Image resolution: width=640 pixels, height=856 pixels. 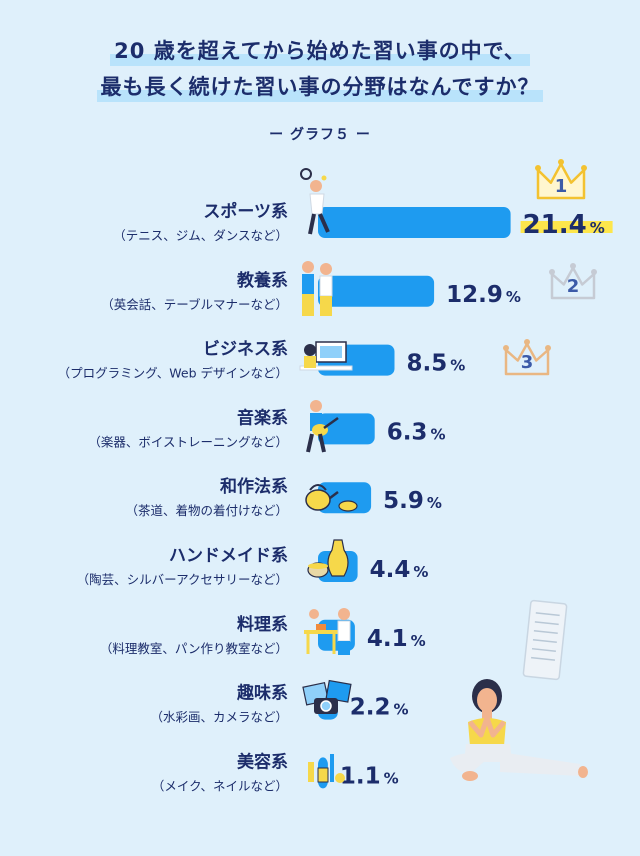 What do you see at coordinates (412, 501) in the screenshot?
I see `data-label: 5.9%` at bounding box center [412, 501].